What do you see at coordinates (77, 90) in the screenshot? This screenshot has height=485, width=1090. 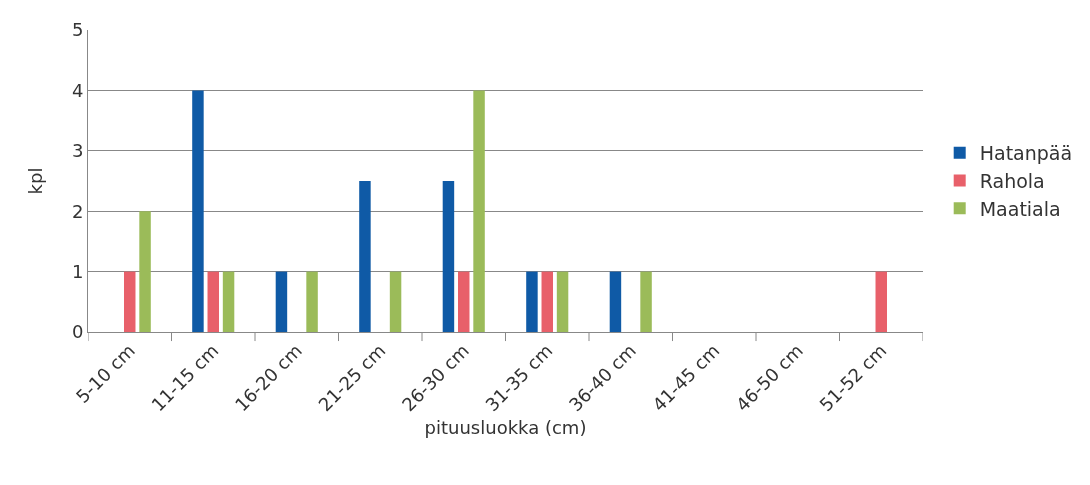 I see `y-tick-label: 4` at bounding box center [77, 90].